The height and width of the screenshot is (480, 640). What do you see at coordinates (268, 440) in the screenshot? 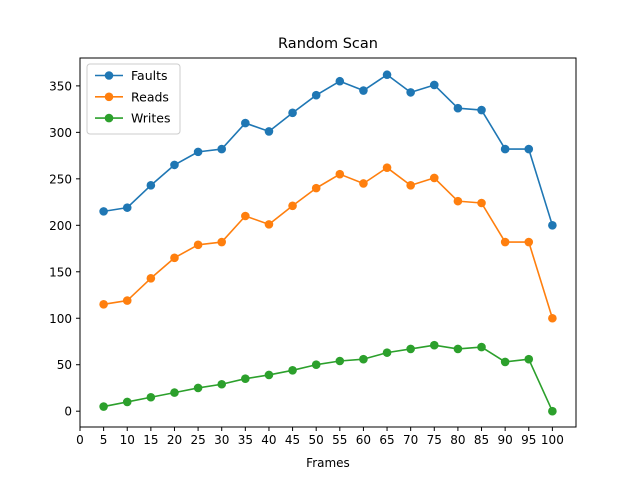
I see `x-tick-label: 40` at bounding box center [268, 440].